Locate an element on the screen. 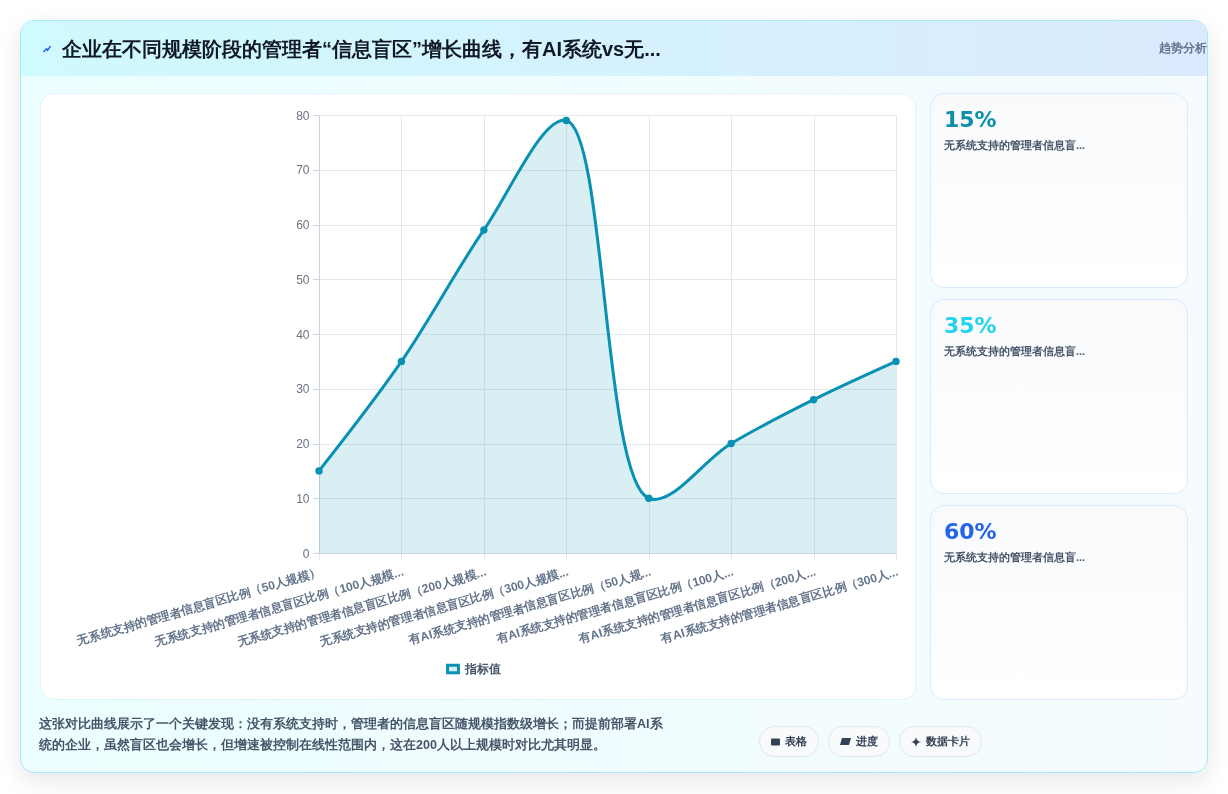 Image resolution: width=1228 pixels, height=794 pixels. text: 数据卡片 is located at coordinates (948, 741).